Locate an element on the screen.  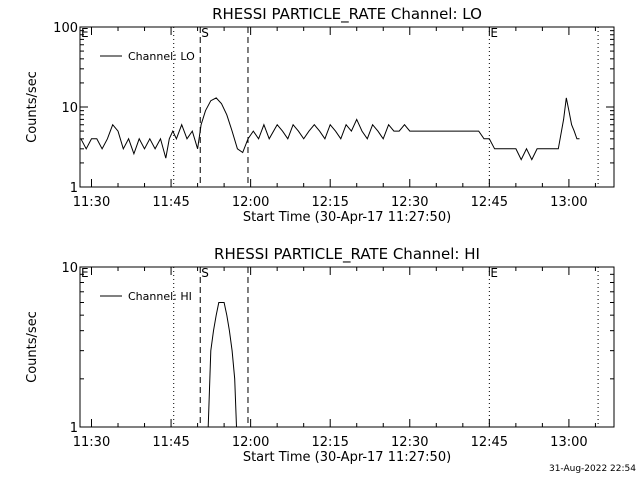
chart2-y-tick-label: 1 is located at coordinates (74, 428).